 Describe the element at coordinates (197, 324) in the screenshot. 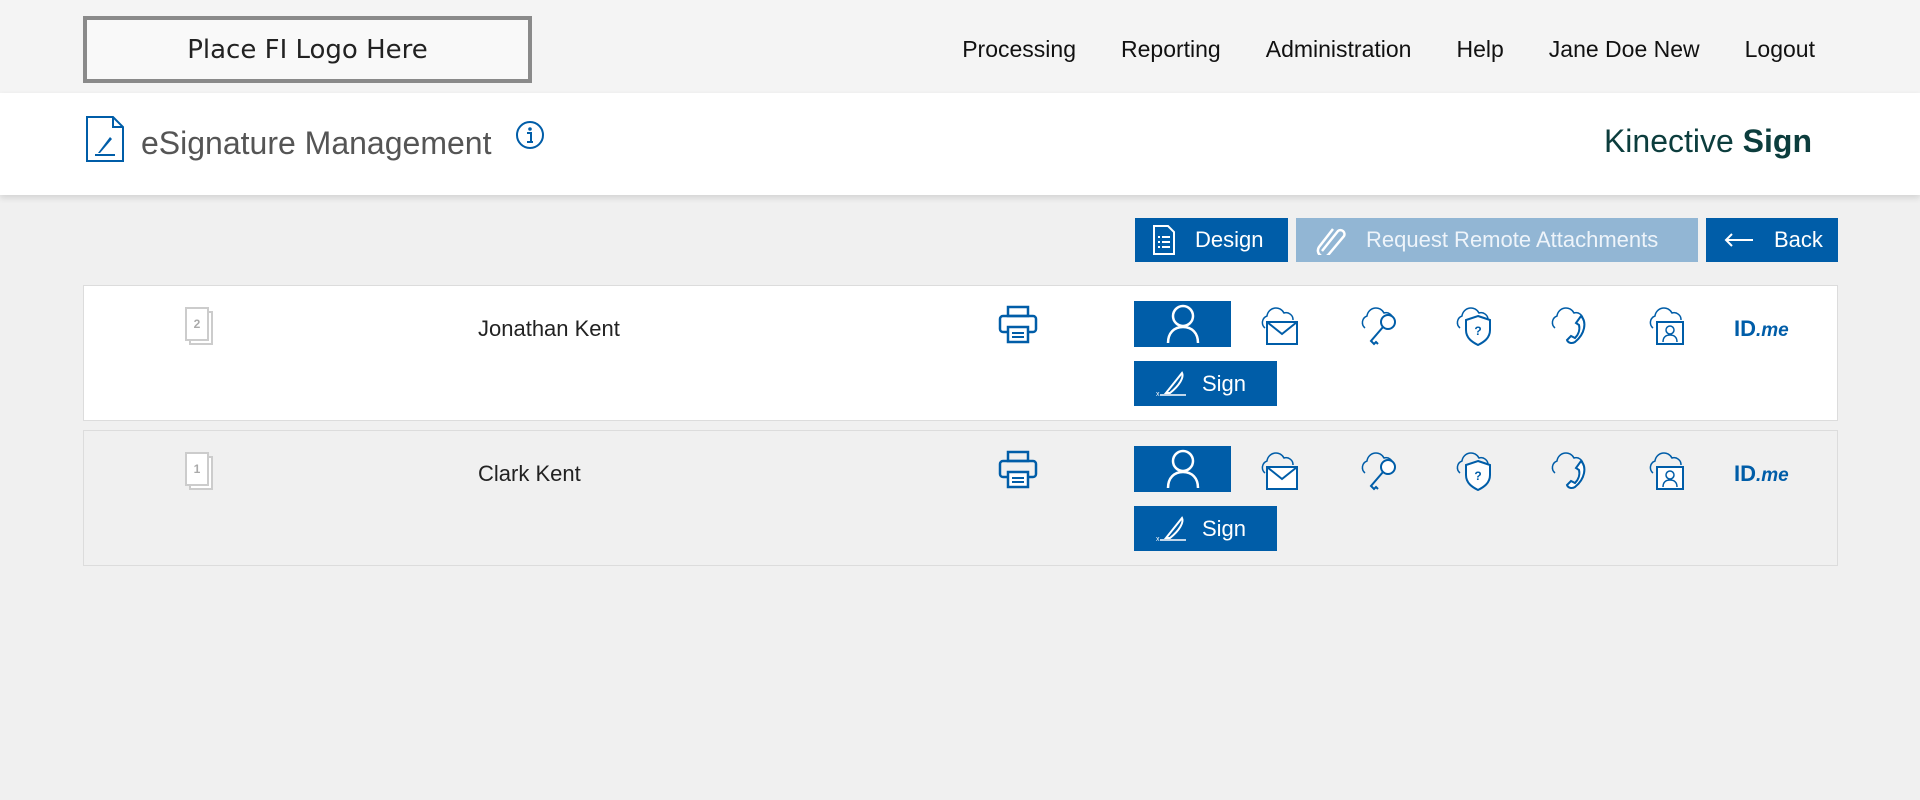

I see `page-count: 2` at that location.